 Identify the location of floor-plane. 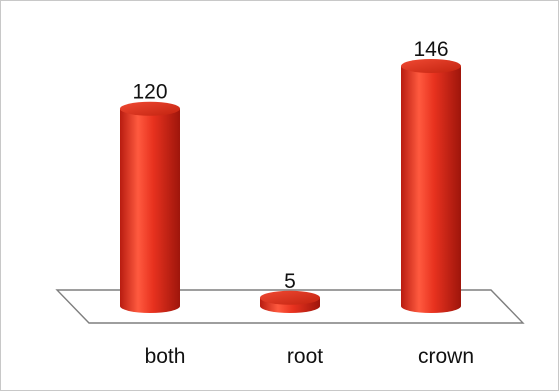
(290, 306).